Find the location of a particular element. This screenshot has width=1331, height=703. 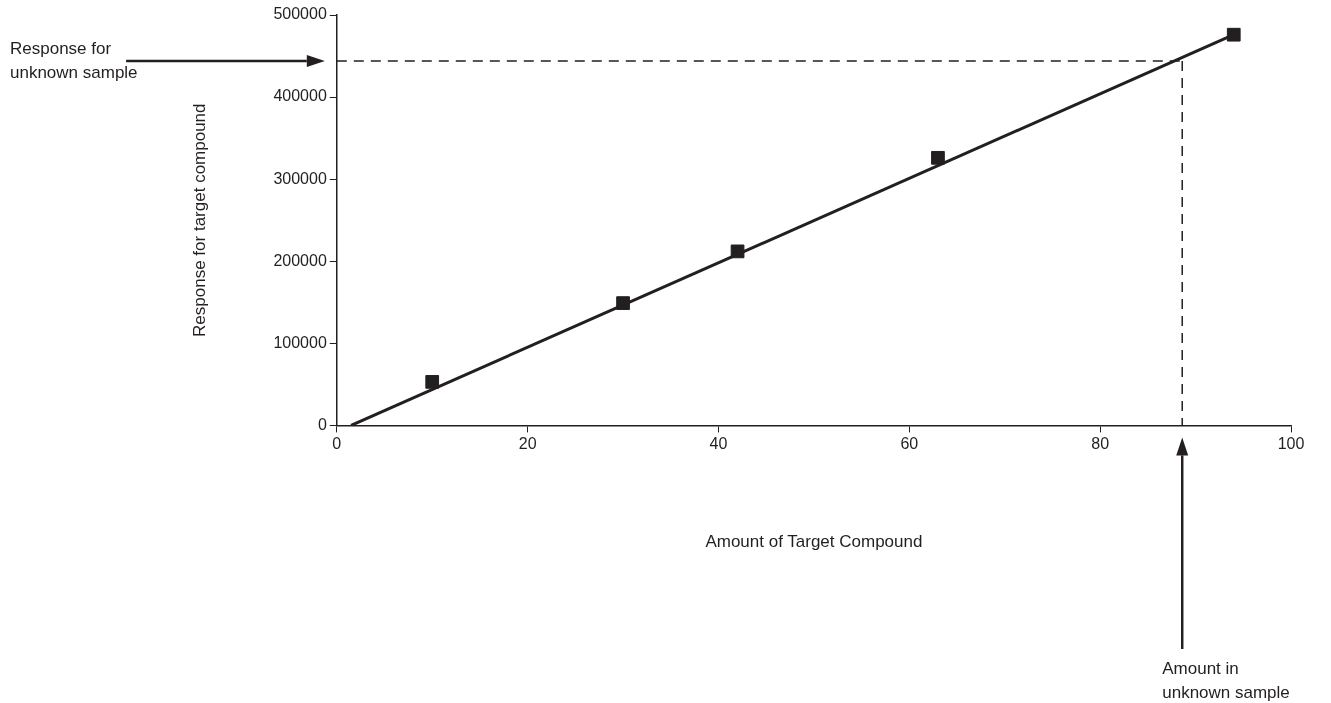

y-tick-label: 200000 is located at coordinates (300, 260).